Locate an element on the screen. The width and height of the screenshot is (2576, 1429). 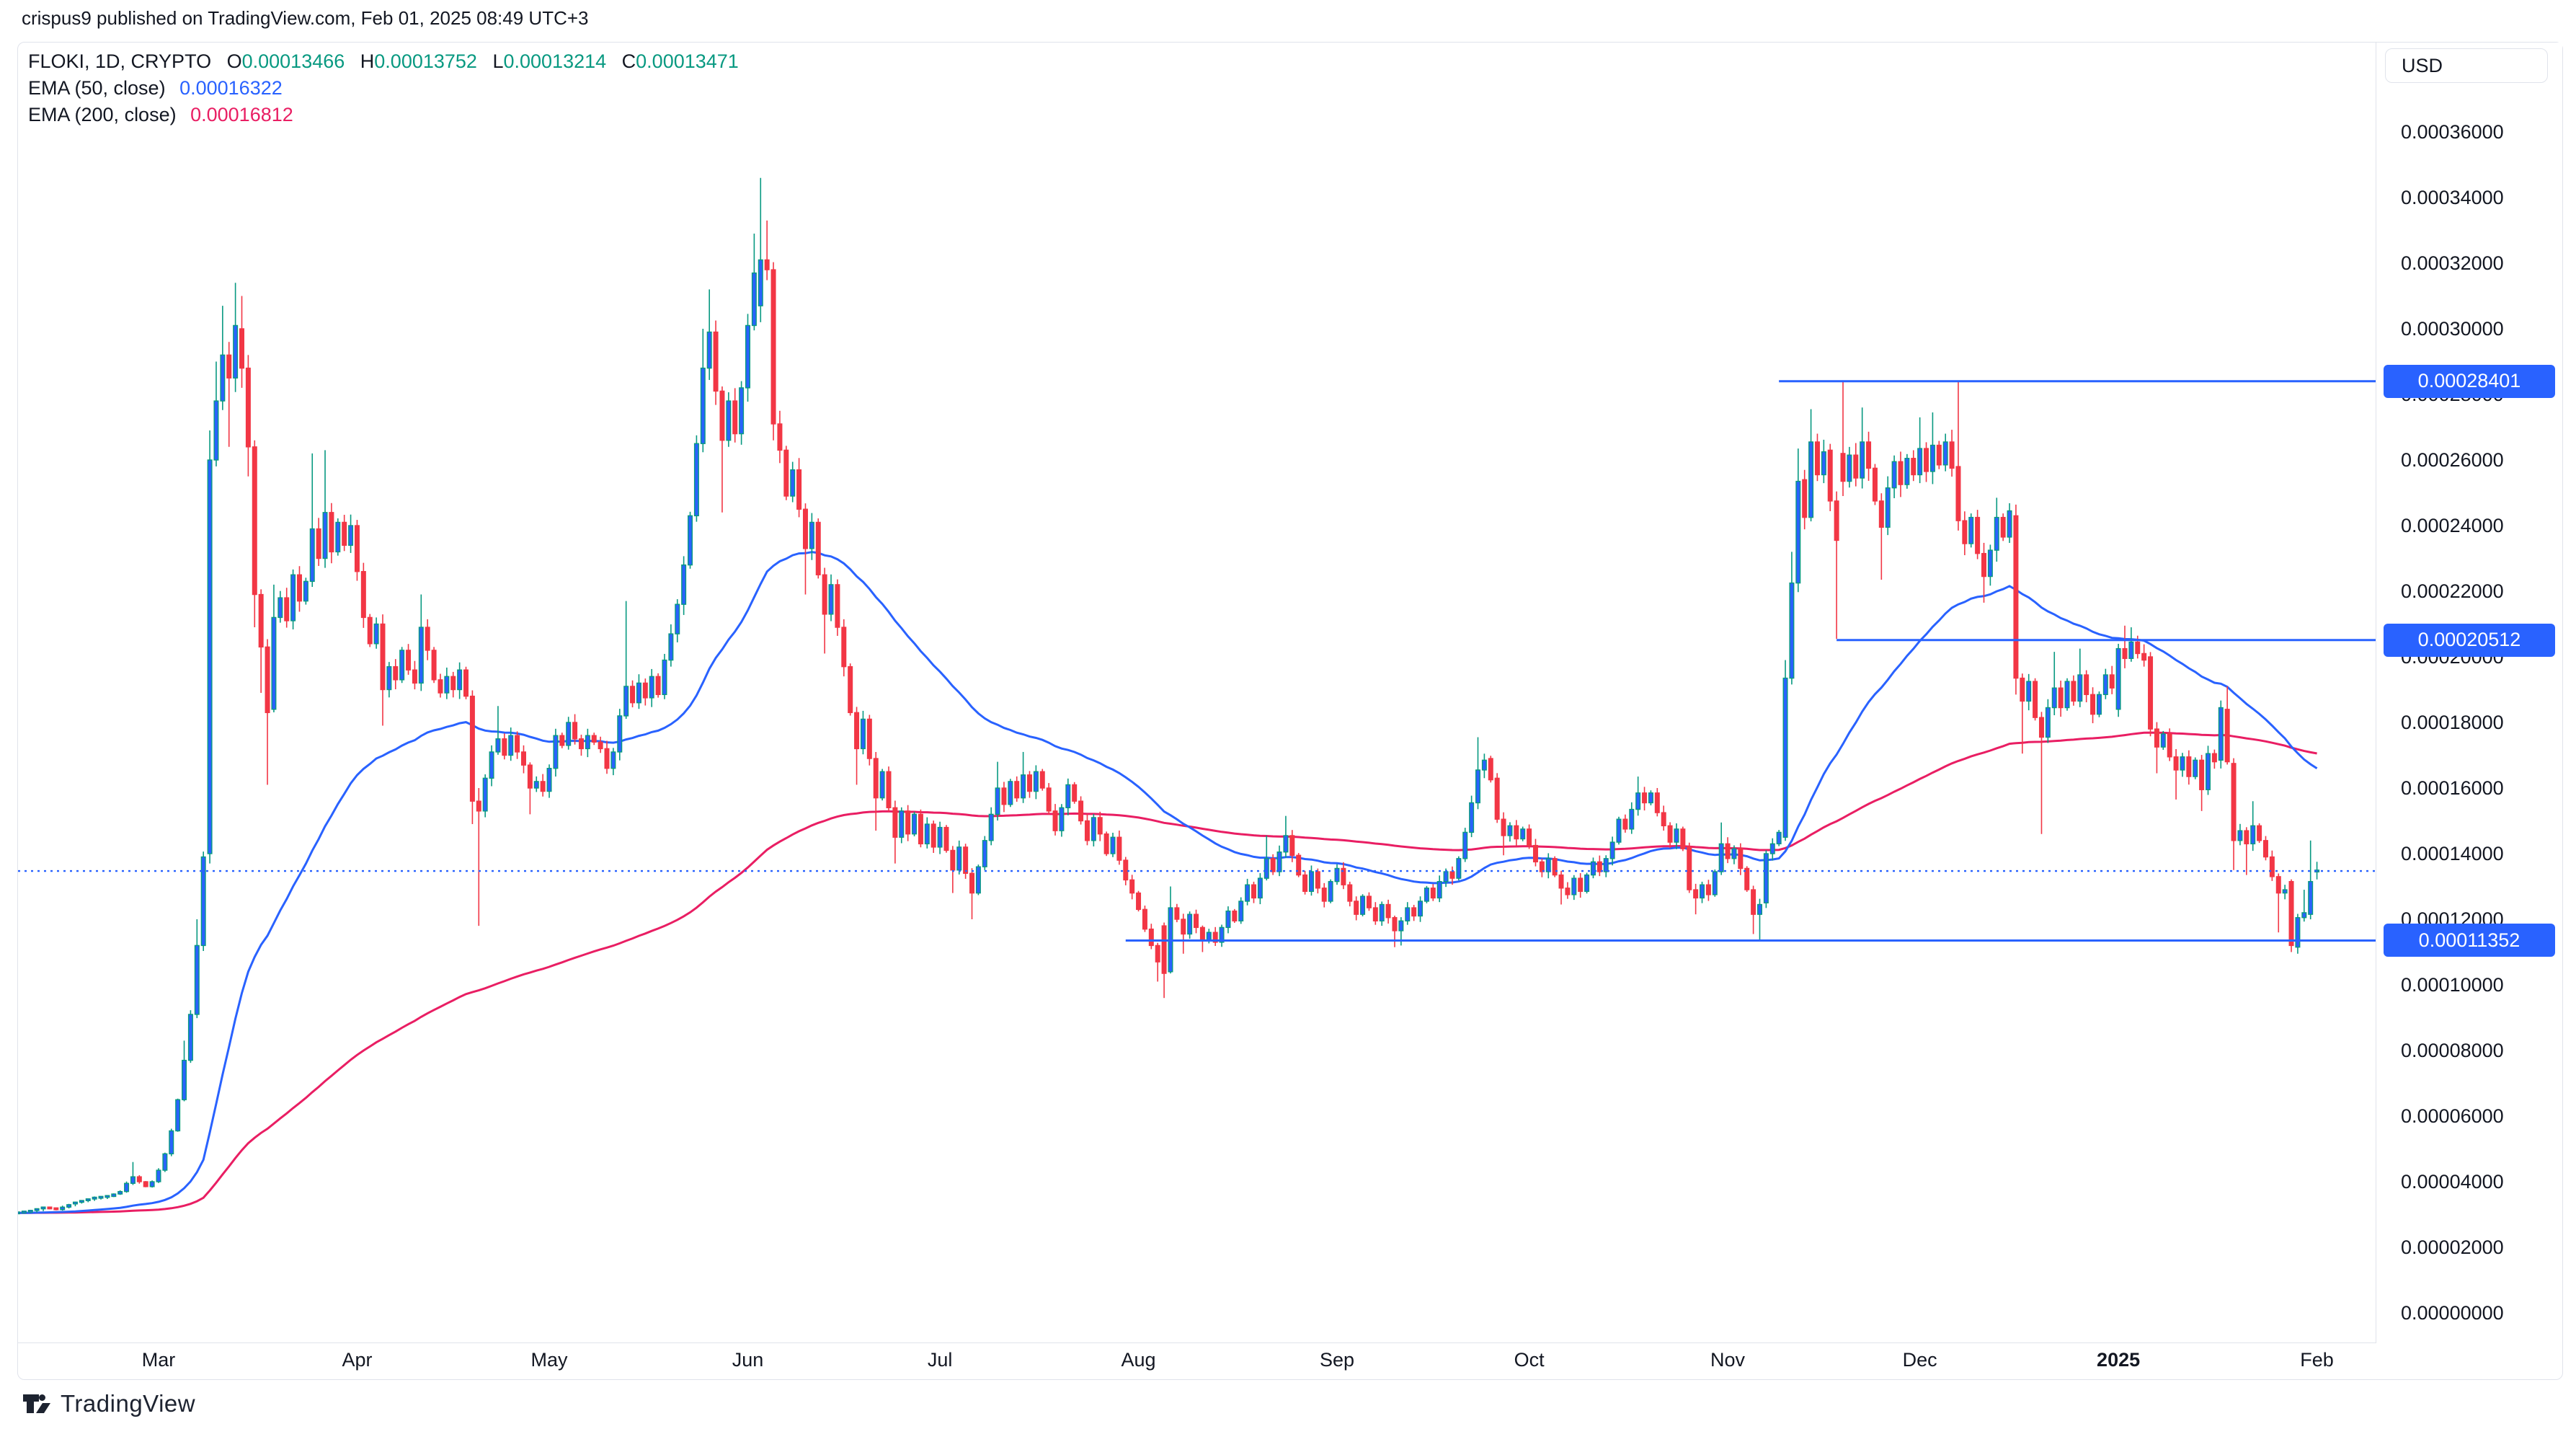
price-tick-label: 0.00002000 is located at coordinates (2452, 1247).